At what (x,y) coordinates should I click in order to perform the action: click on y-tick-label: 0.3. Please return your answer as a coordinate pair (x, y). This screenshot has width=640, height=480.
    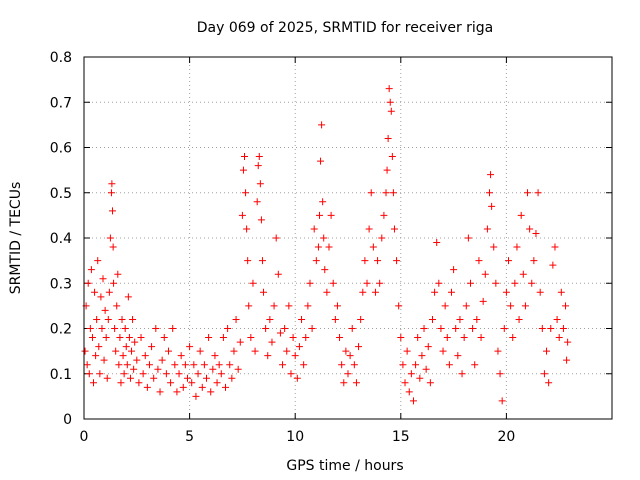
    Looking at the image, I should click on (61, 284).